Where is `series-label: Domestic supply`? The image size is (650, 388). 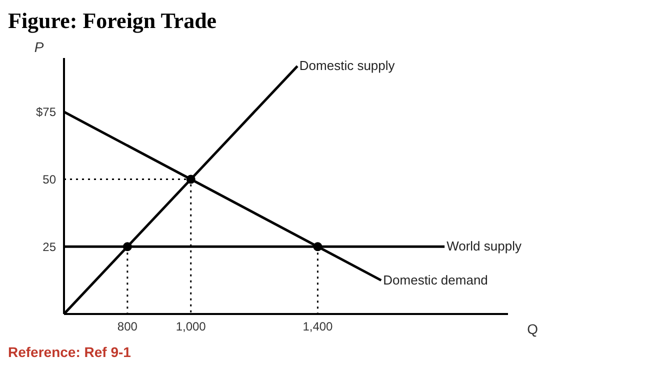
series-label: Domestic supply is located at coordinates (347, 66).